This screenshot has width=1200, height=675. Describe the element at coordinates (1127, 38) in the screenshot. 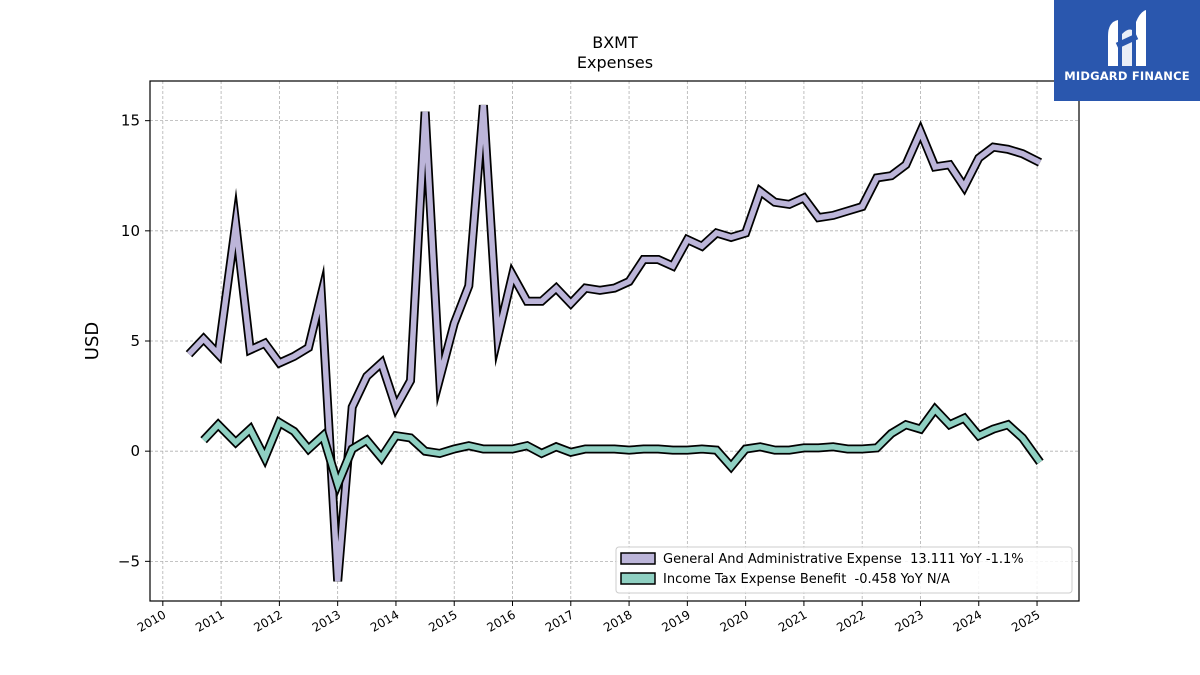

I see `logo-mark-icon` at that location.